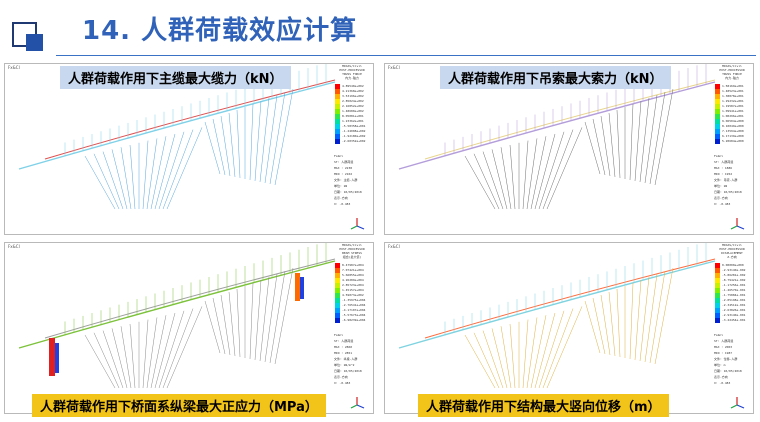 The image size is (760, 422). Describe the element at coordinates (353, 265) in the screenshot. I see `legend-value: 8.47987e+004` at that location.